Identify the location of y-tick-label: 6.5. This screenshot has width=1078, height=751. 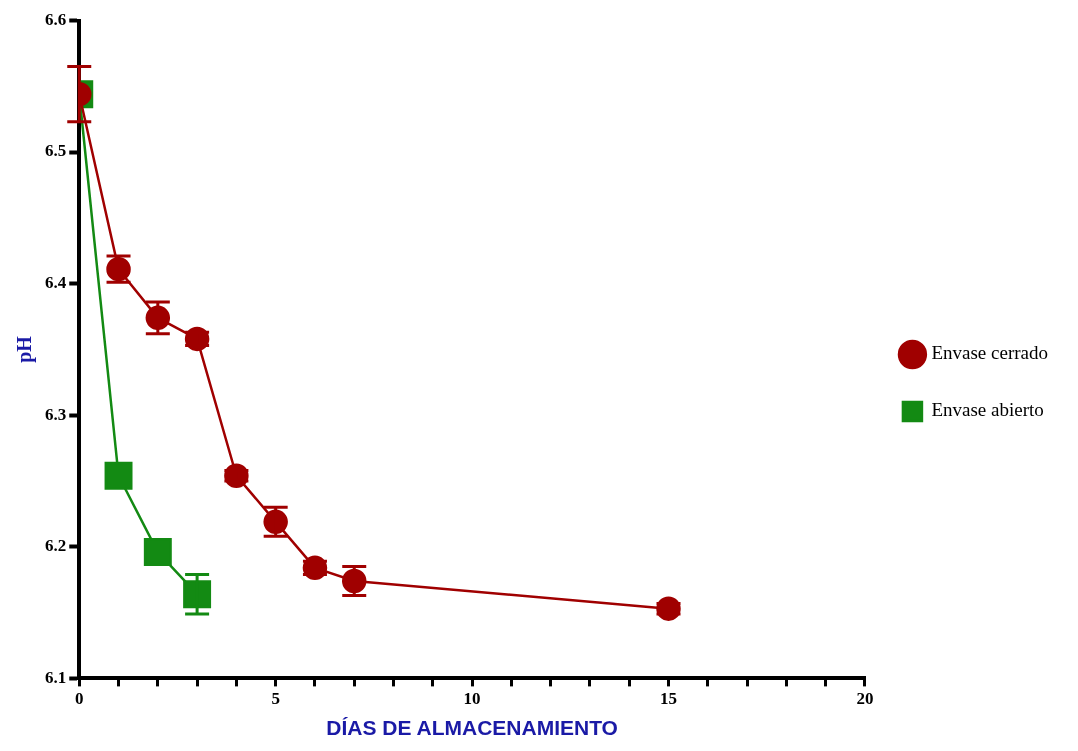
(56, 151).